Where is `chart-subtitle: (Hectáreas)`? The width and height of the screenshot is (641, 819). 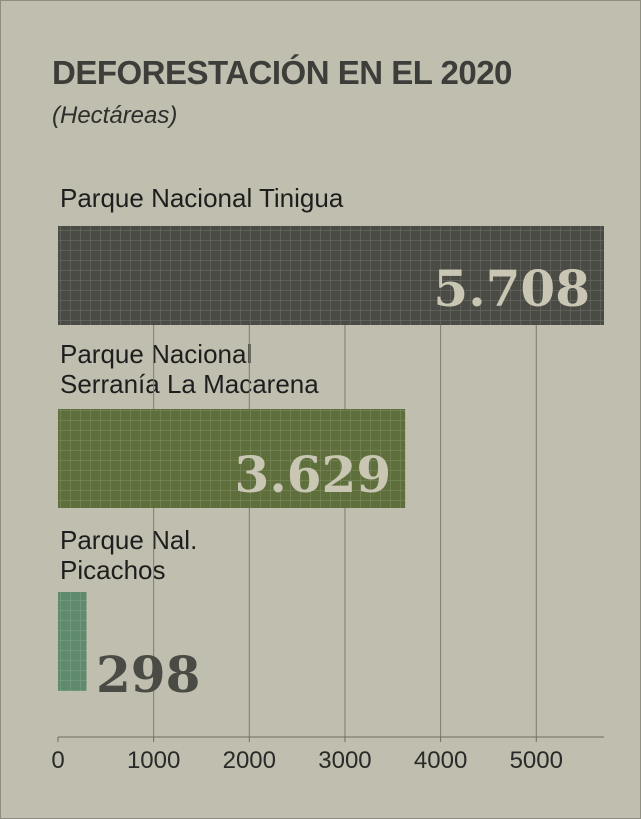
chart-subtitle: (Hectáreas) is located at coordinates (115, 115).